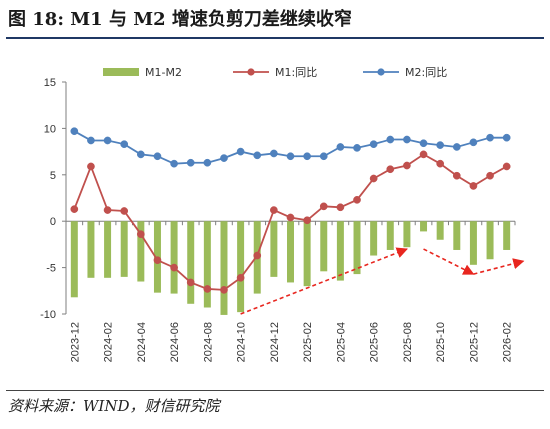  What do you see at coordinates (275, 342) in the screenshot?
I see `x-tick-label: 2024-12` at bounding box center [275, 342].